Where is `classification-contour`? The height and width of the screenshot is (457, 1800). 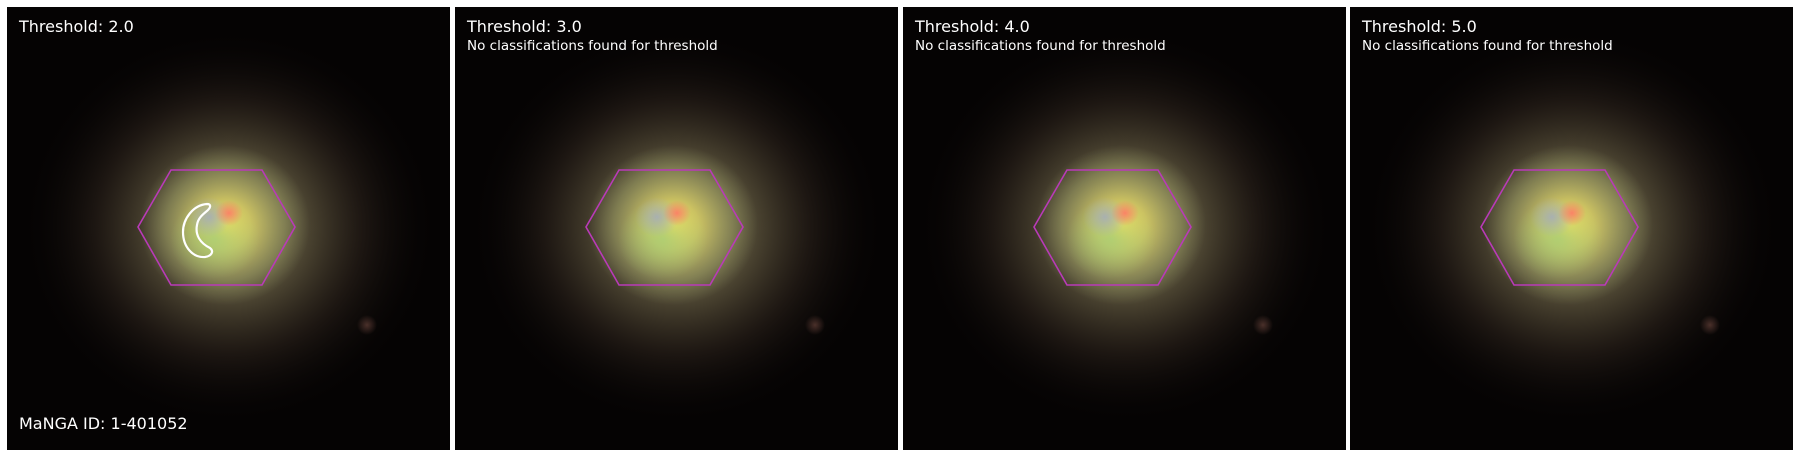
classification-contour is located at coordinates (197, 230).